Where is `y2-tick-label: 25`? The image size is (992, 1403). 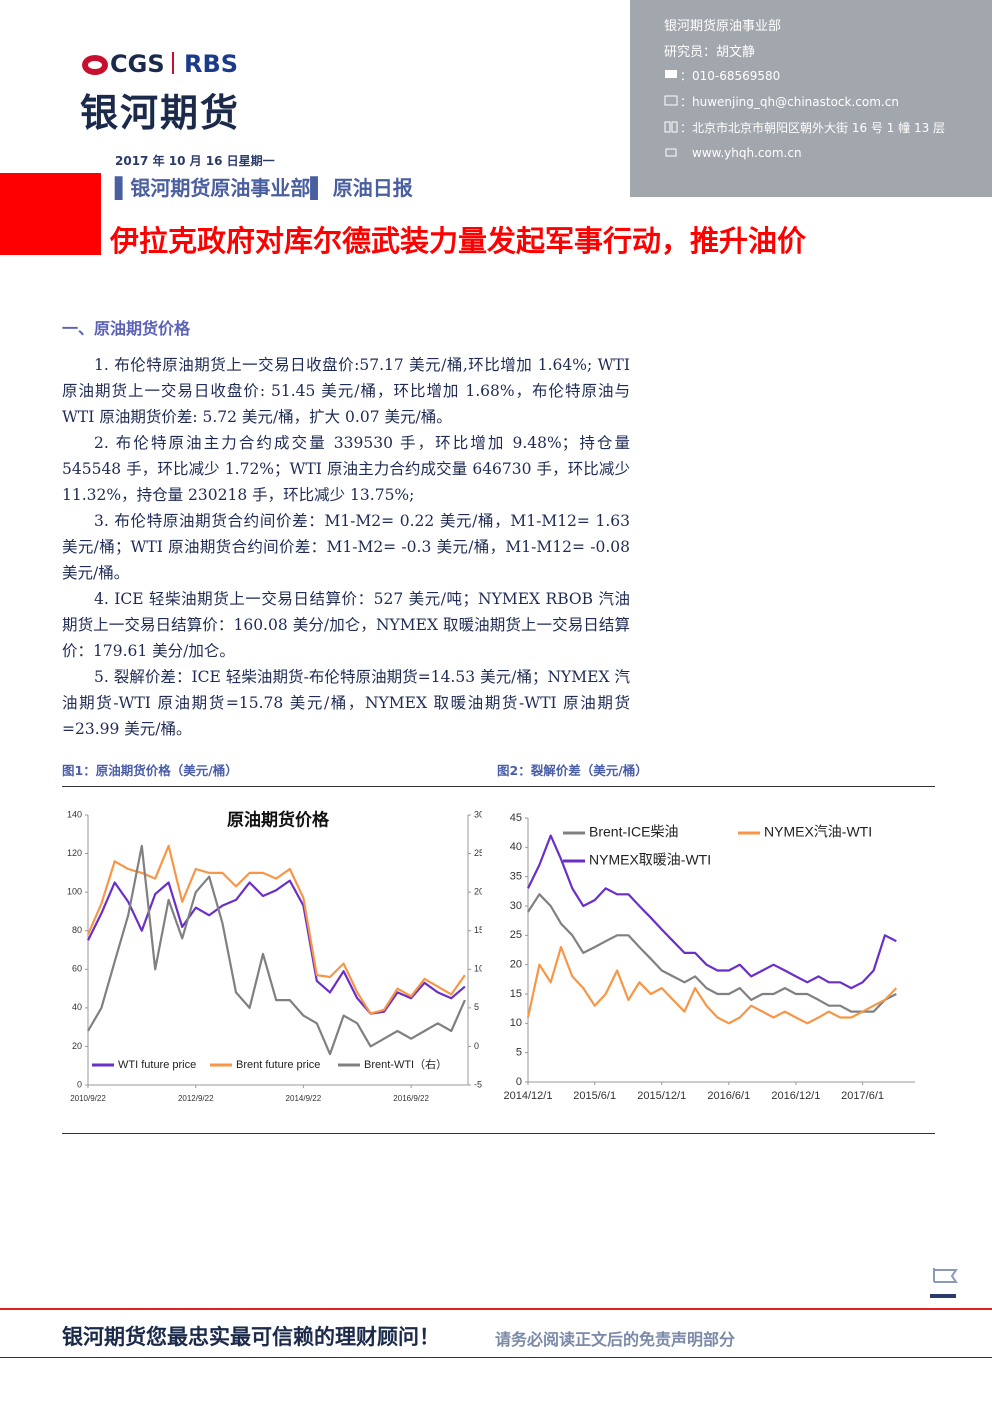 y2-tick-label: 25 is located at coordinates (478, 853).